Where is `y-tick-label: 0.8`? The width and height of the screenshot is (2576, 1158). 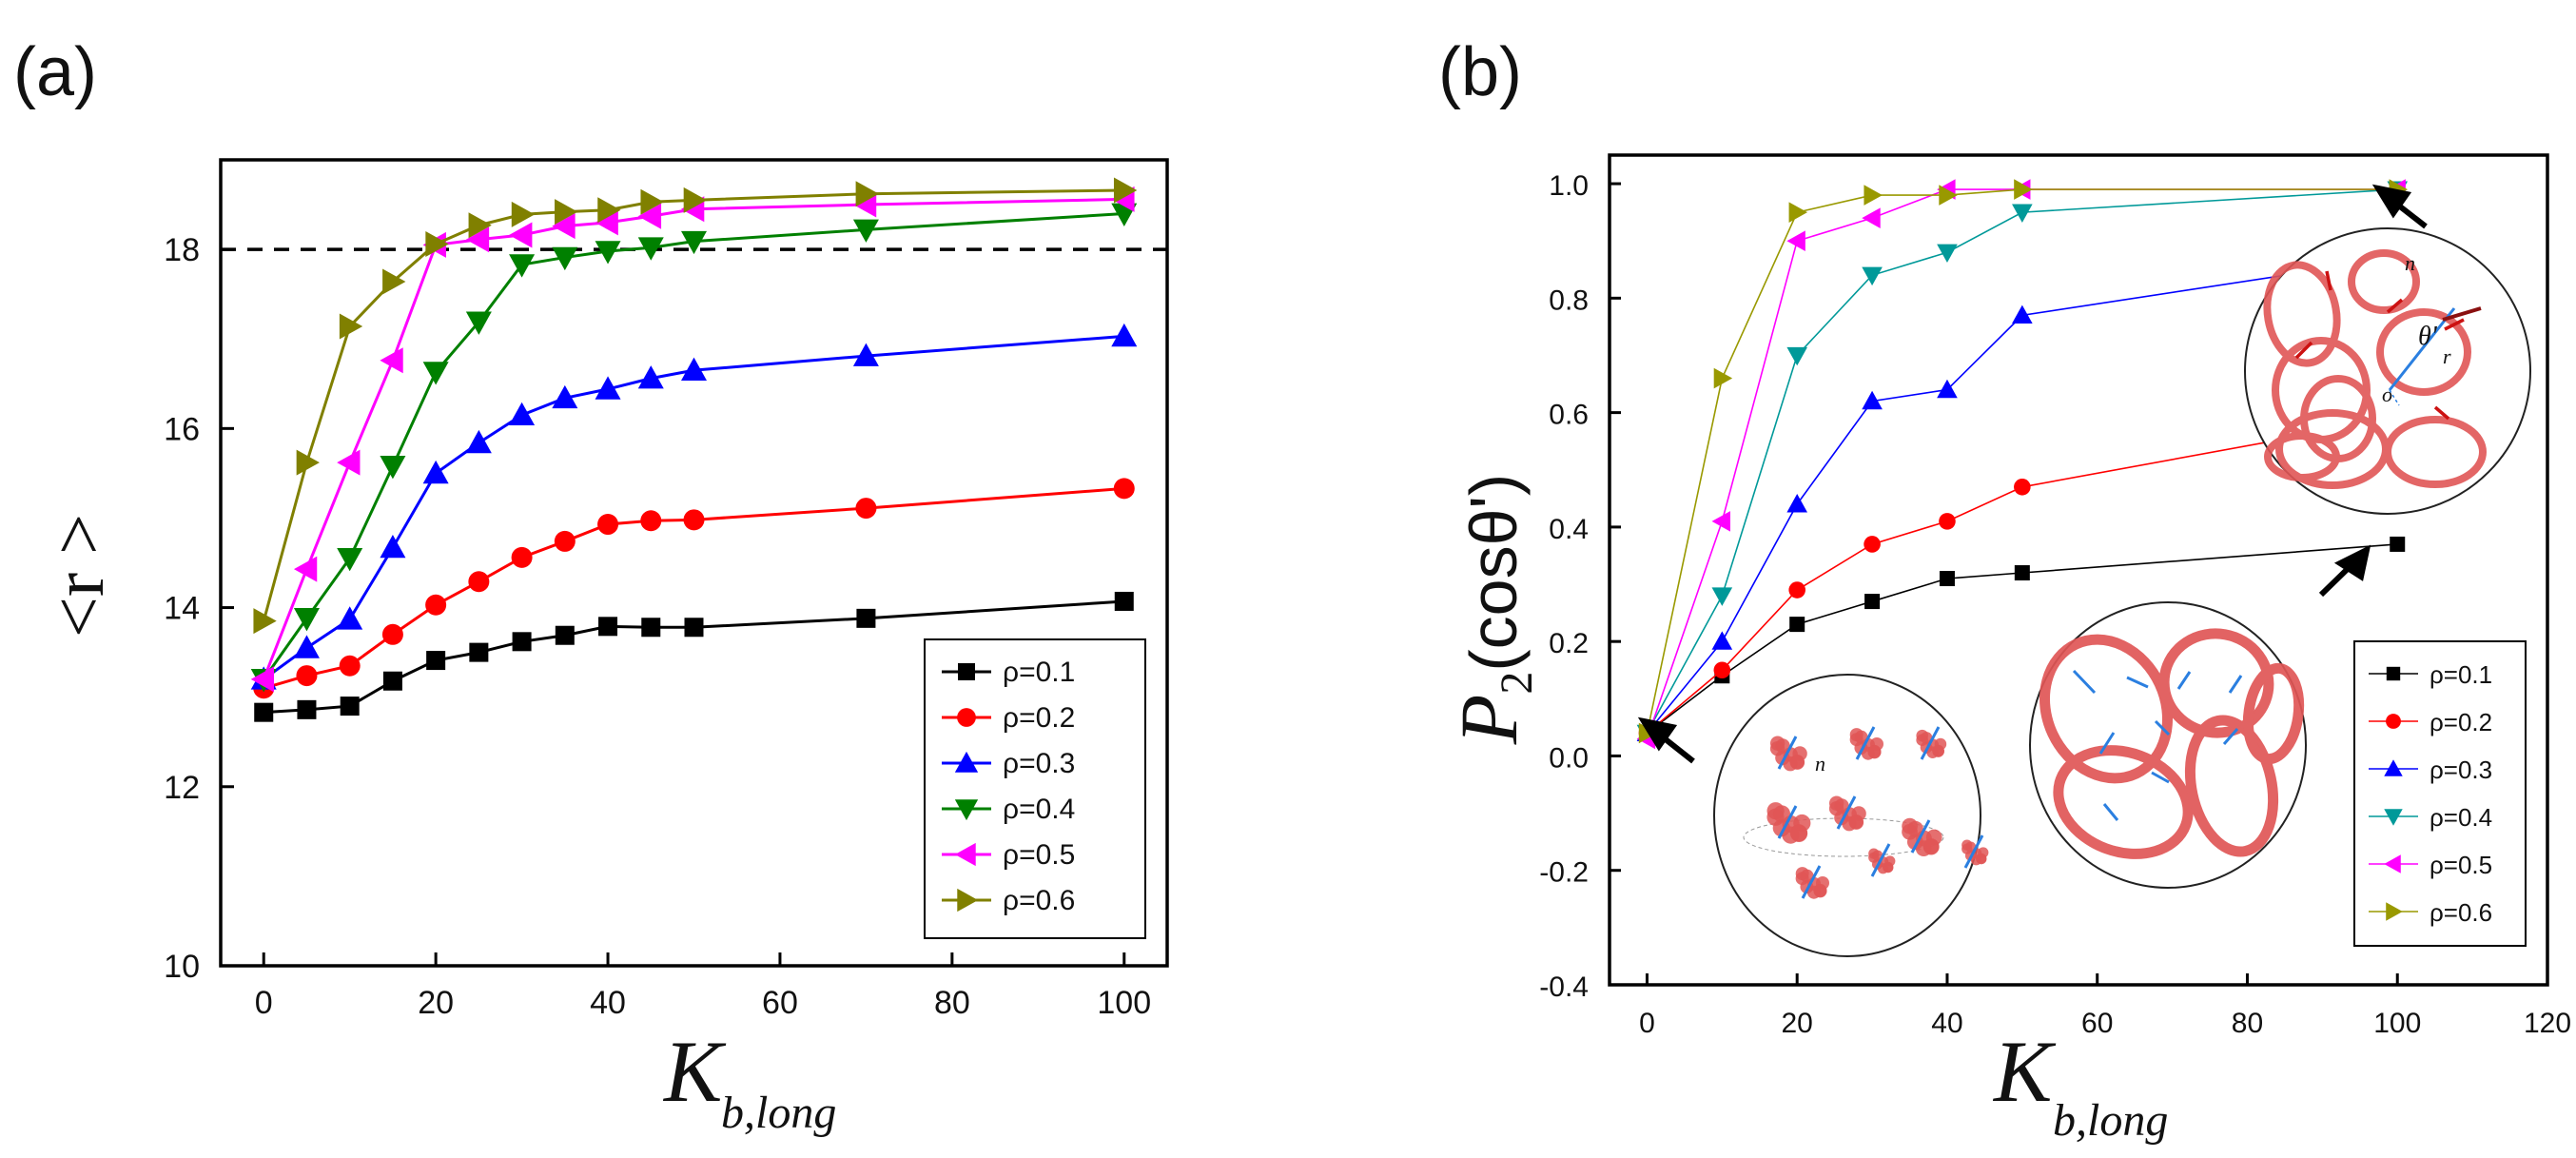 y-tick-label: 0.8 is located at coordinates (1569, 301).